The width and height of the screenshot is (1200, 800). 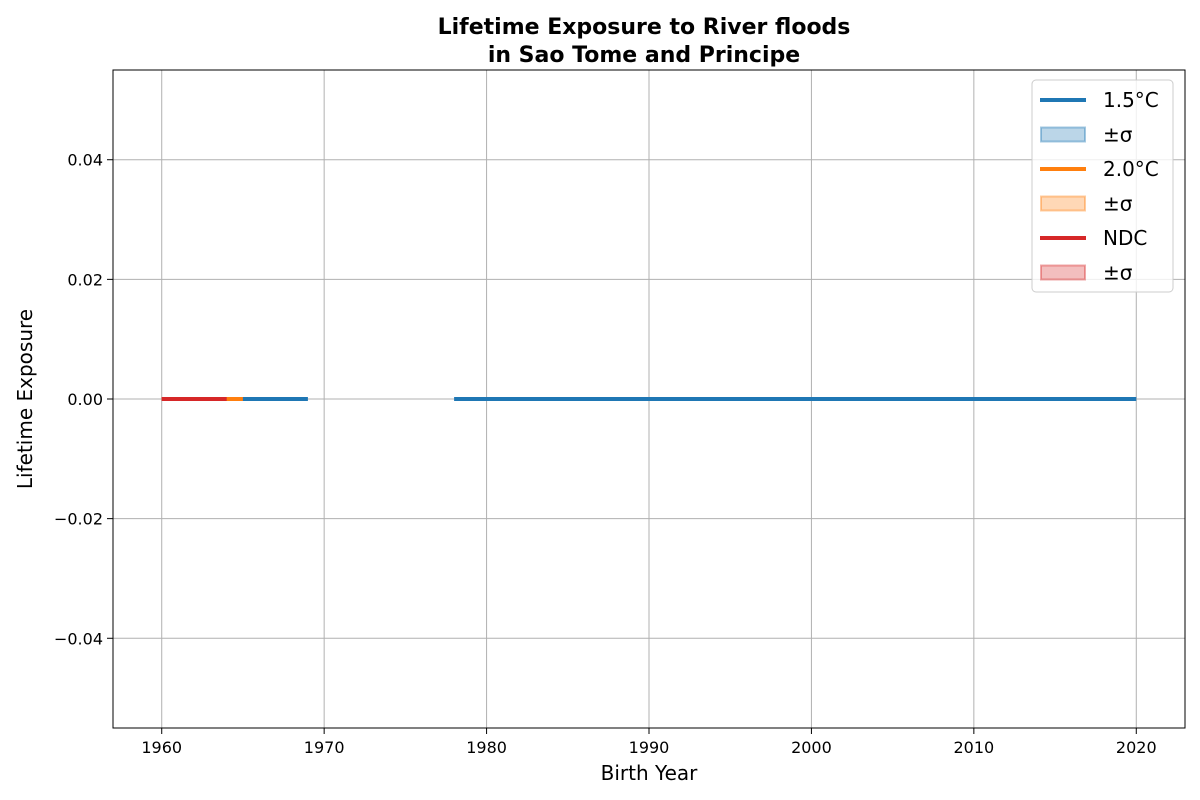 What do you see at coordinates (324, 747) in the screenshot?
I see `x-tick-label: 1970` at bounding box center [324, 747].